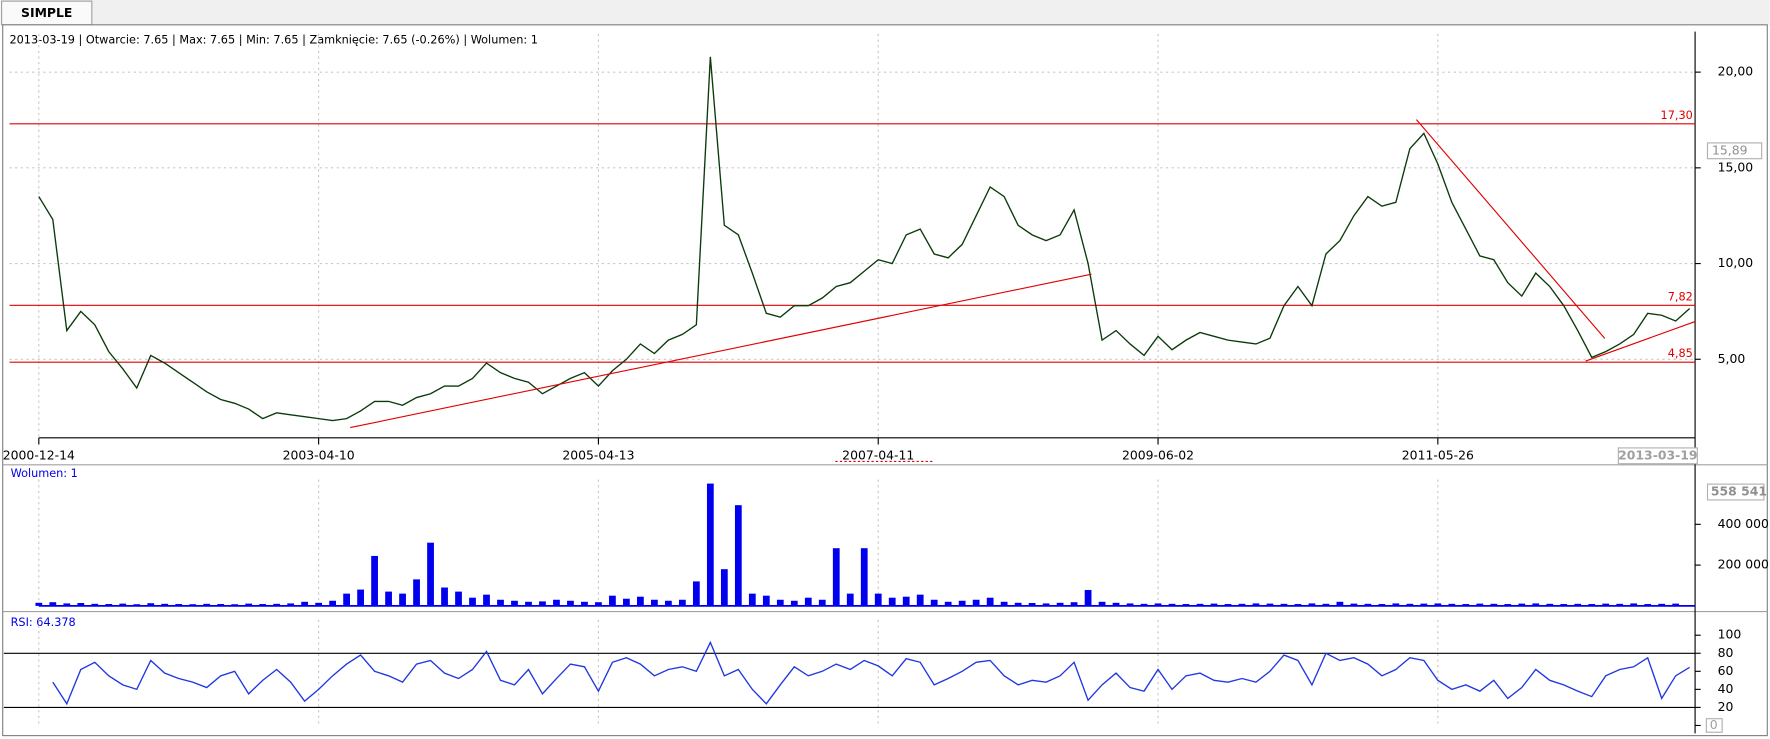 The width and height of the screenshot is (1770, 739). I want to click on x-tick-label: 2000-12-14, so click(39, 454).